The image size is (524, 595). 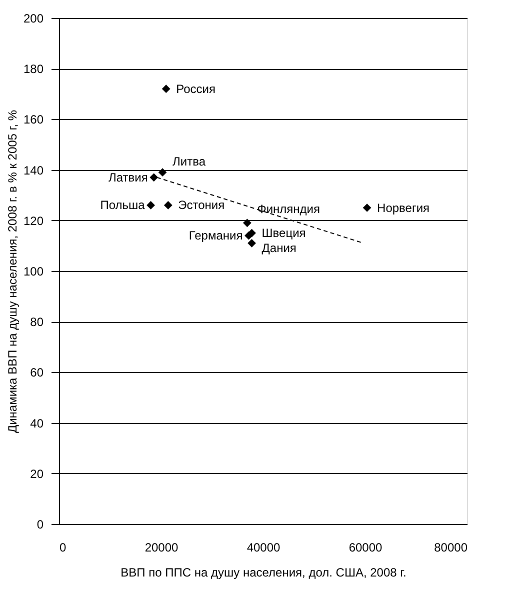 What do you see at coordinates (12, 272) in the screenshot?
I see `y-axis-title: Динамика ВВП на душу населения, 2008 г. в % к 2005 г, %` at bounding box center [12, 272].